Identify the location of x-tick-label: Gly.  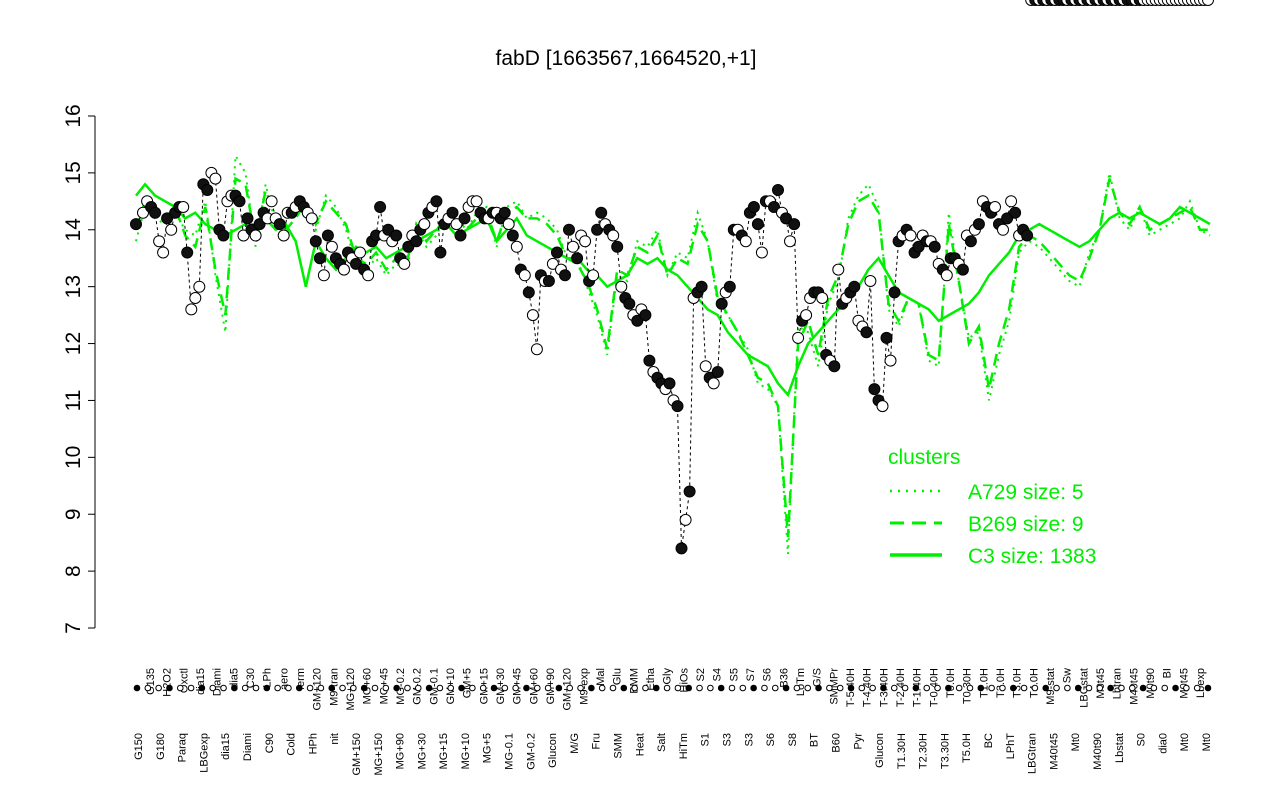
(668, 676).